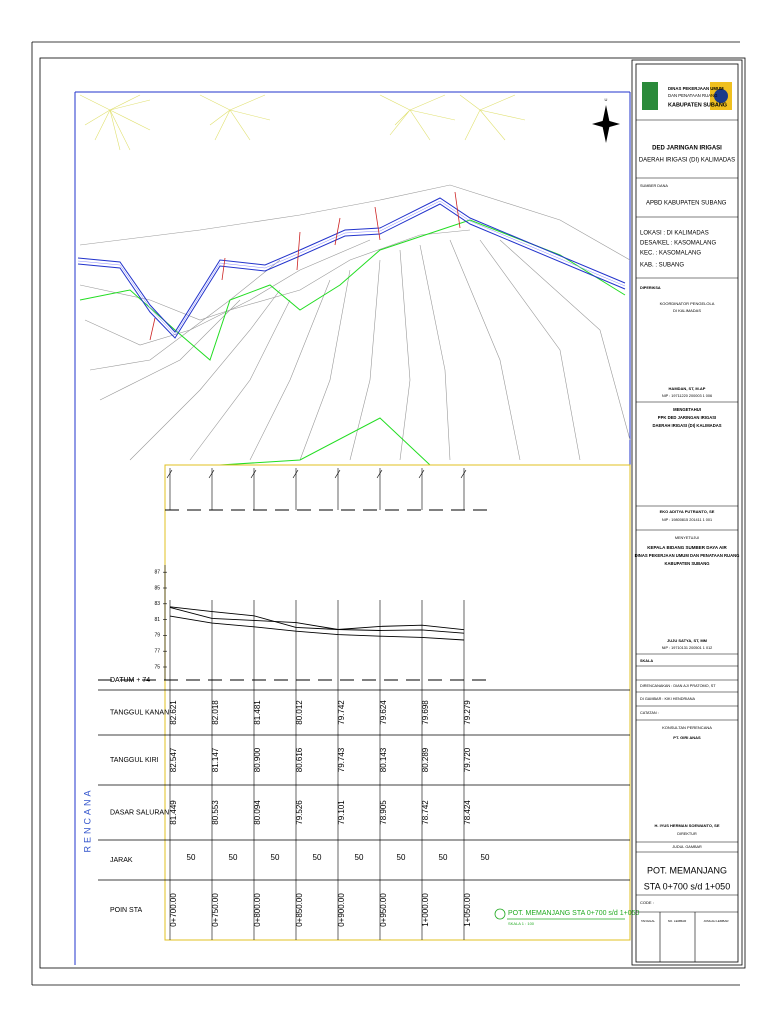  Describe the element at coordinates (341, 910) in the screenshot. I see `station-value: 0+900.00` at that location.